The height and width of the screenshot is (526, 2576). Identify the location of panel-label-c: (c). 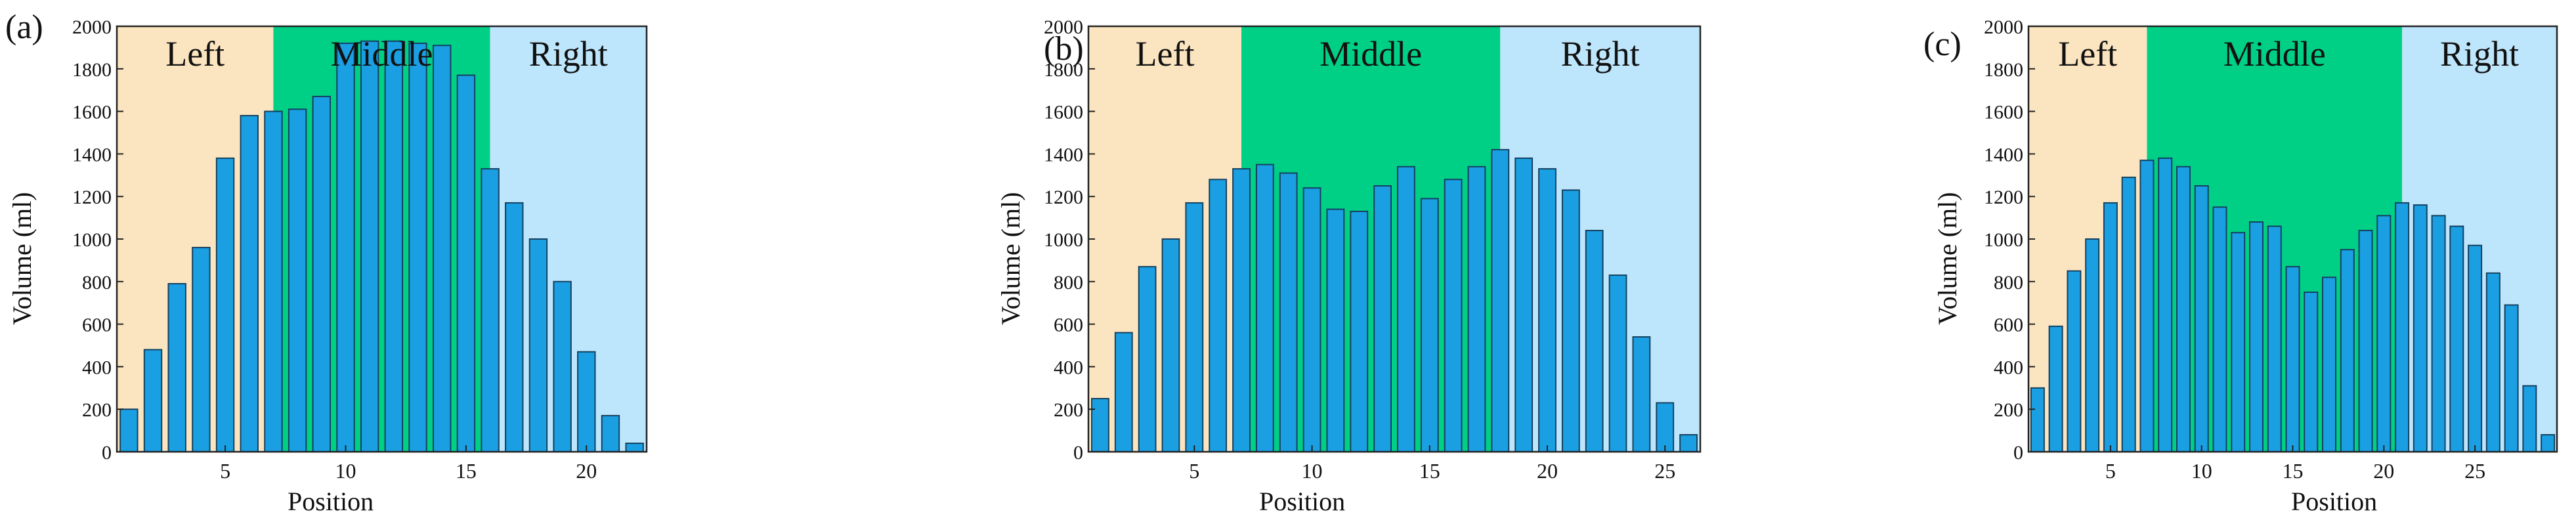
(1942, 44).